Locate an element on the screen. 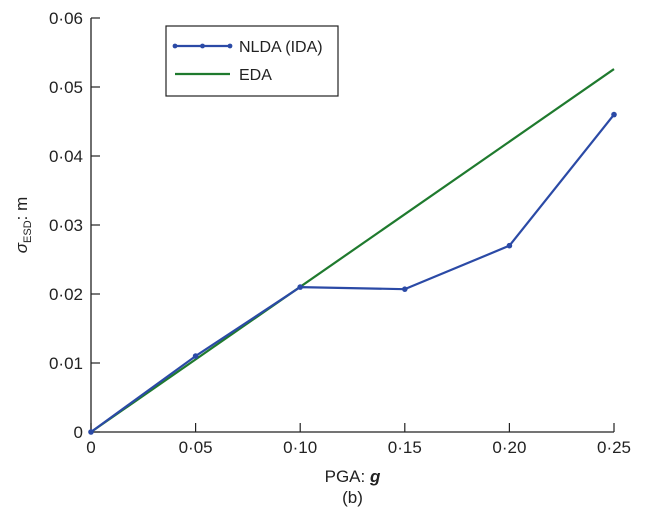 The height and width of the screenshot is (513, 646). legend: NLDA (IDA) EDA is located at coordinates (252, 61).